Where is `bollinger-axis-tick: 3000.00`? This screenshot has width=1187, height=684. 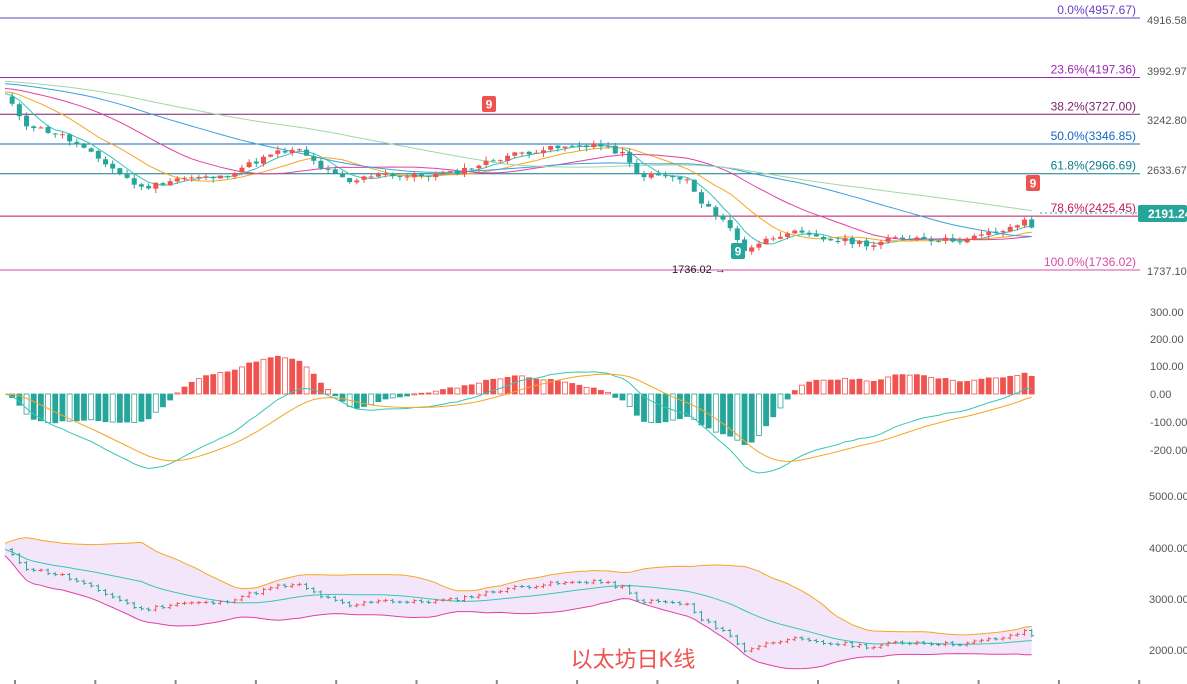 bollinger-axis-tick: 3000.00 is located at coordinates (1168, 600).